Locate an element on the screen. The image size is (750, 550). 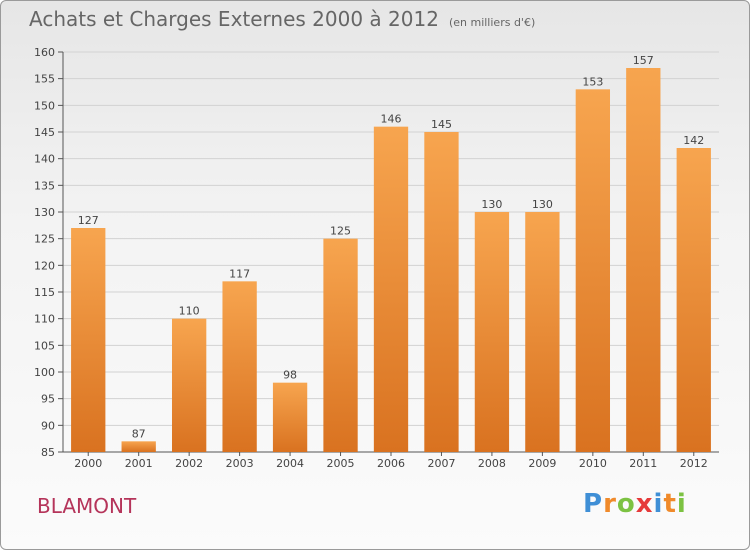
x-tick-label: 2010 is located at coordinates (593, 463).